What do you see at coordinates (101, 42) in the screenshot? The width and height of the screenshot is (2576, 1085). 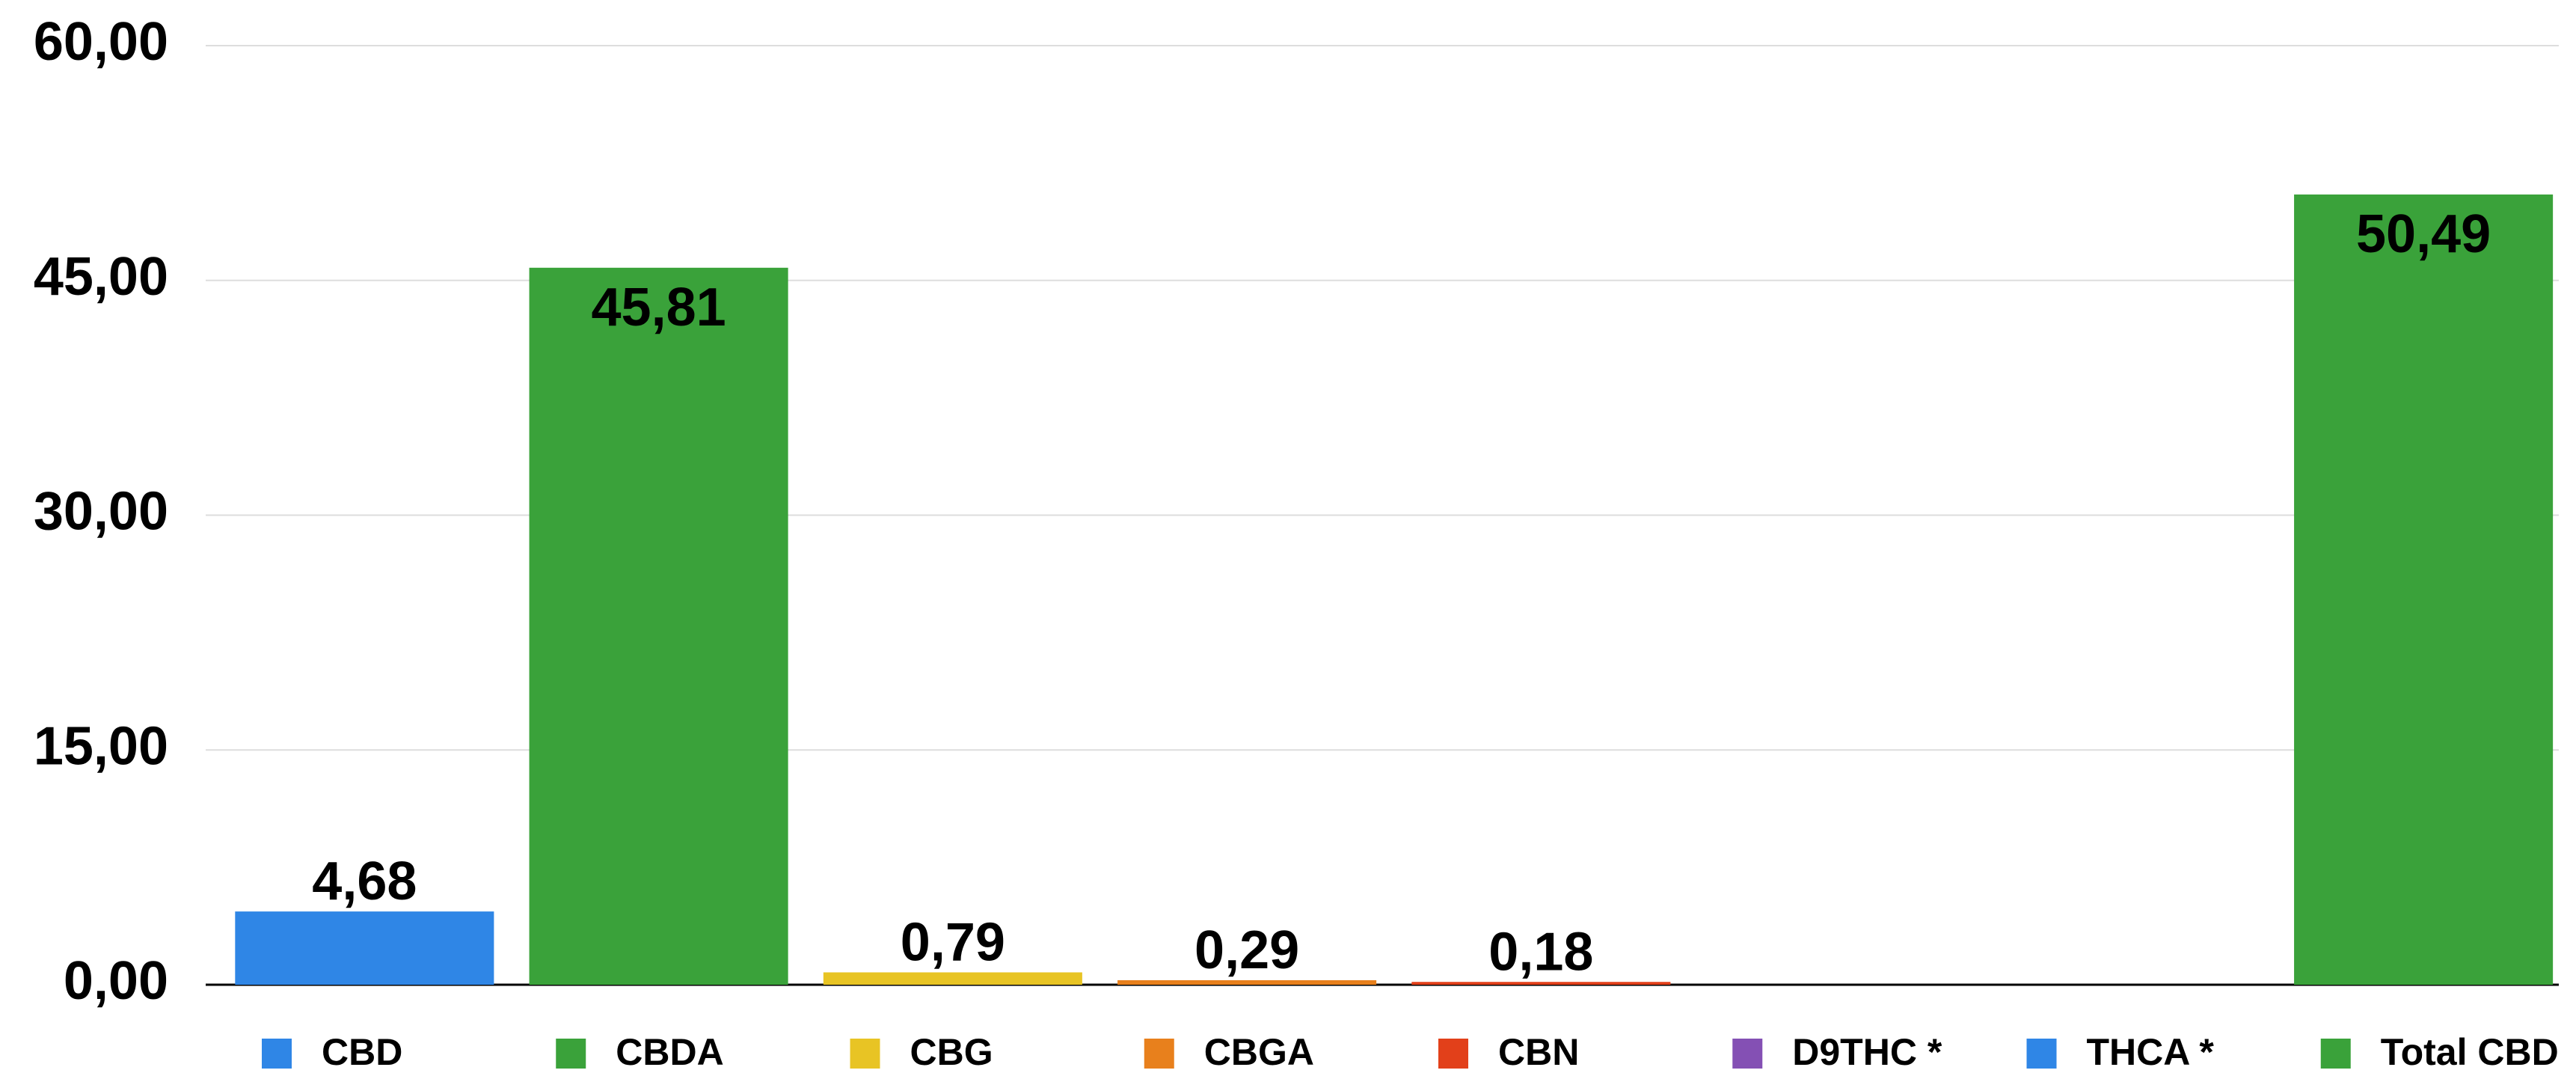 I see `y-tick-label: 60,00` at bounding box center [101, 42].